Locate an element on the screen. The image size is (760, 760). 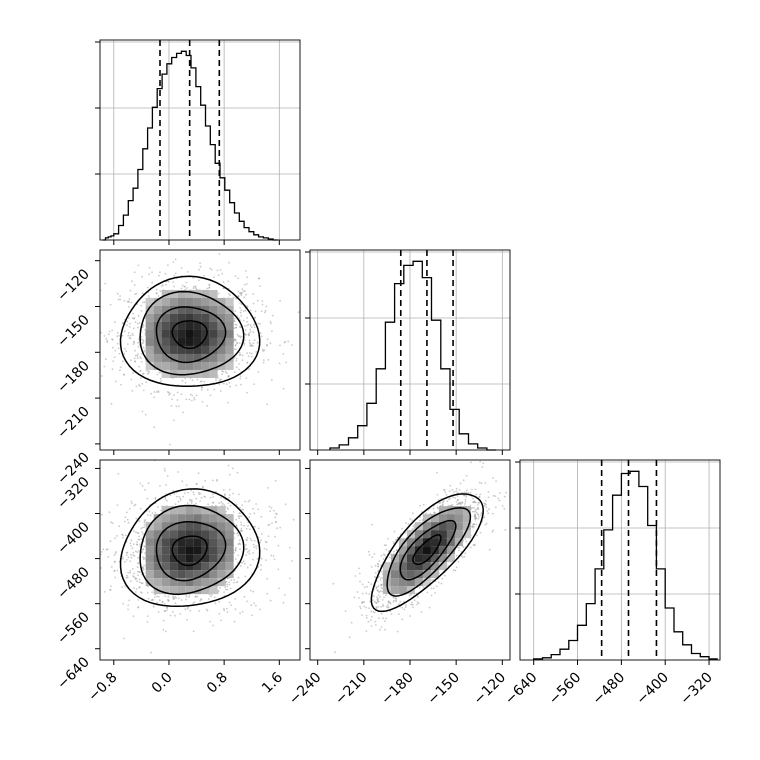
y-tick-label: −150 is located at coordinates (73, 331).